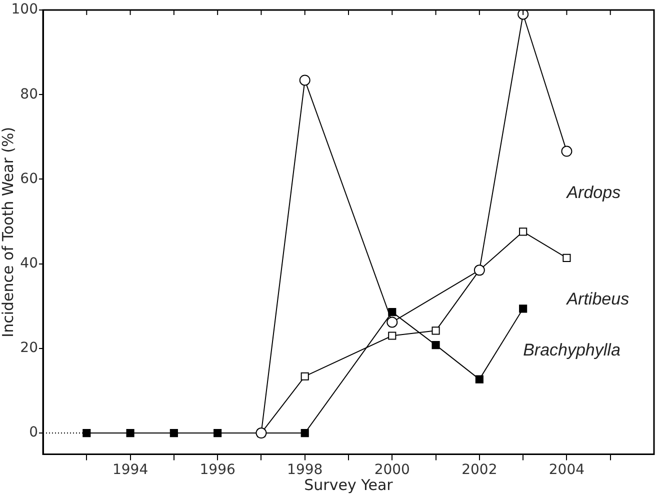 The height and width of the screenshot is (497, 660). I want to click on x-tick-label: 1996, so click(218, 470).